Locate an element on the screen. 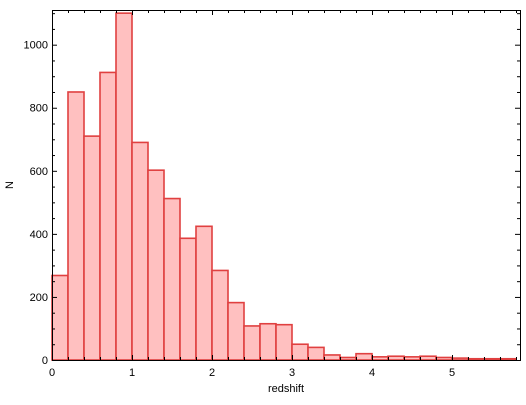 The height and width of the screenshot is (405, 526). x-tick-label: 5 is located at coordinates (452, 373).